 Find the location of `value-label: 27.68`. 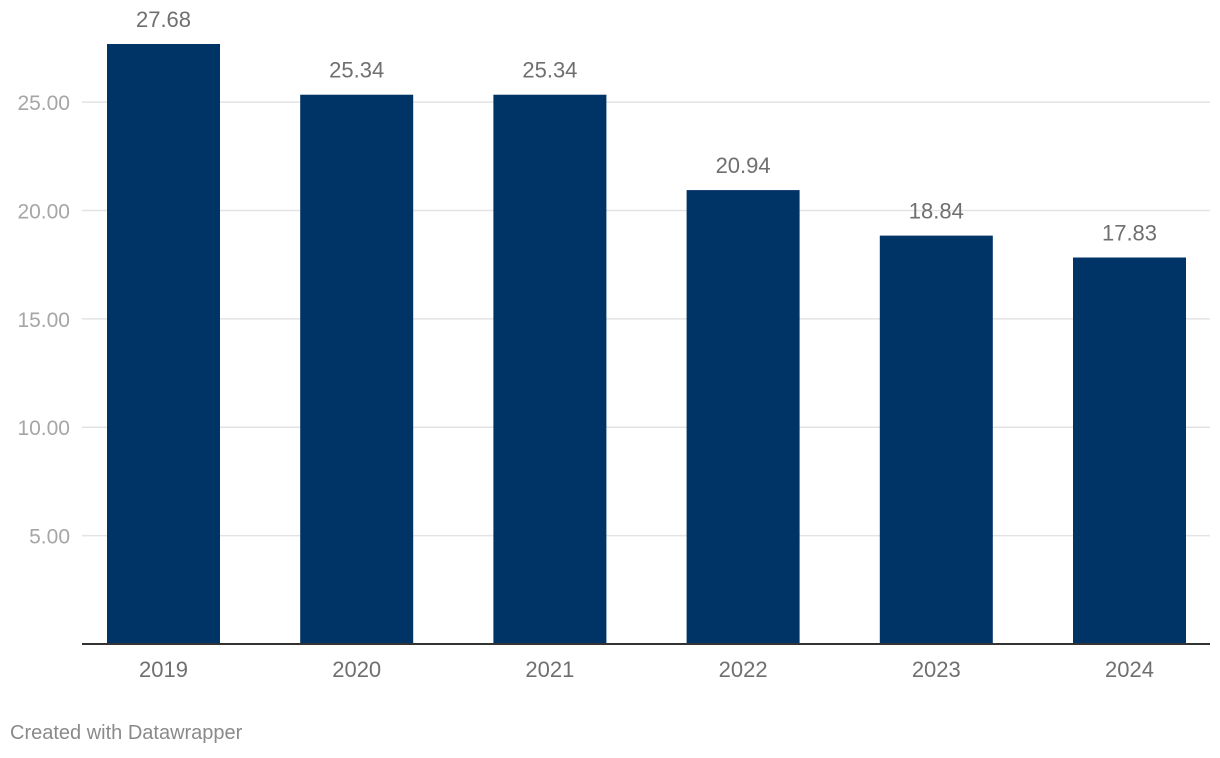

value-label: 27.68 is located at coordinates (163, 19).